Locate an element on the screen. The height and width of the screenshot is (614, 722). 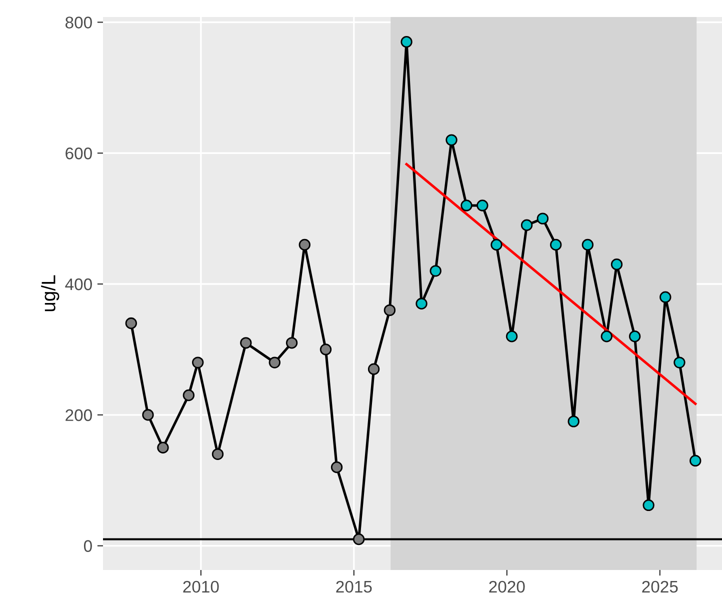
y-tick-label: 400 is located at coordinates (78, 284).